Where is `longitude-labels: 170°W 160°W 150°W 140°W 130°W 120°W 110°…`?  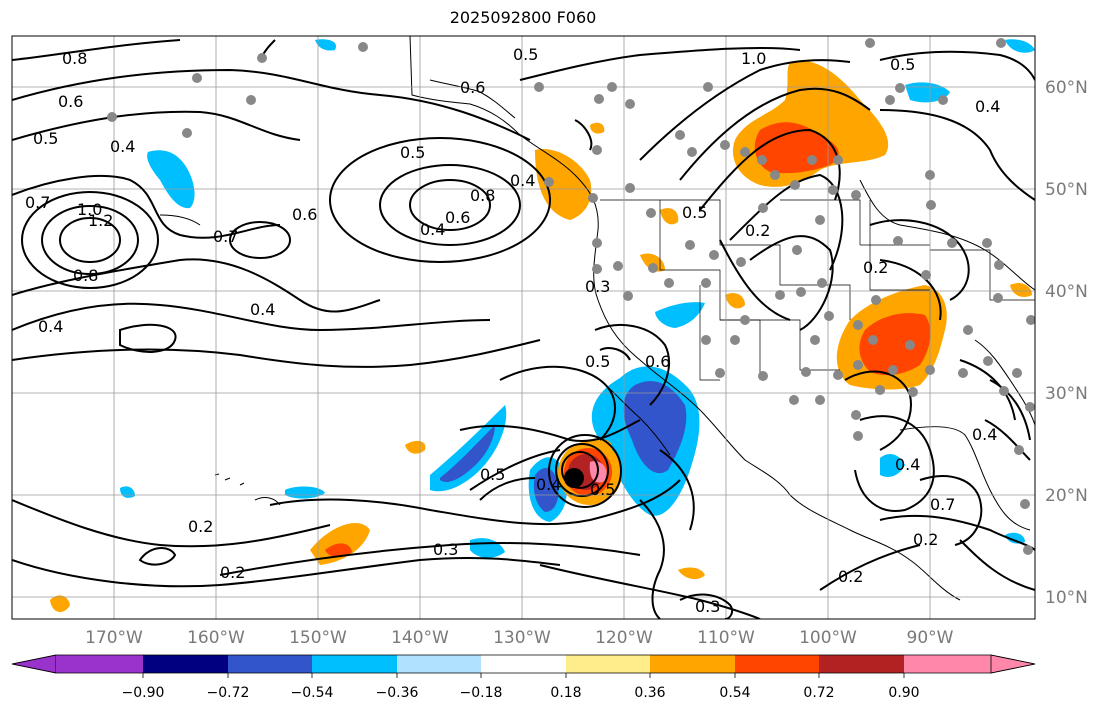
longitude-labels: 170°W 160°W 150°W 140°W 130°W 120°W 110°… is located at coordinates (519, 638).